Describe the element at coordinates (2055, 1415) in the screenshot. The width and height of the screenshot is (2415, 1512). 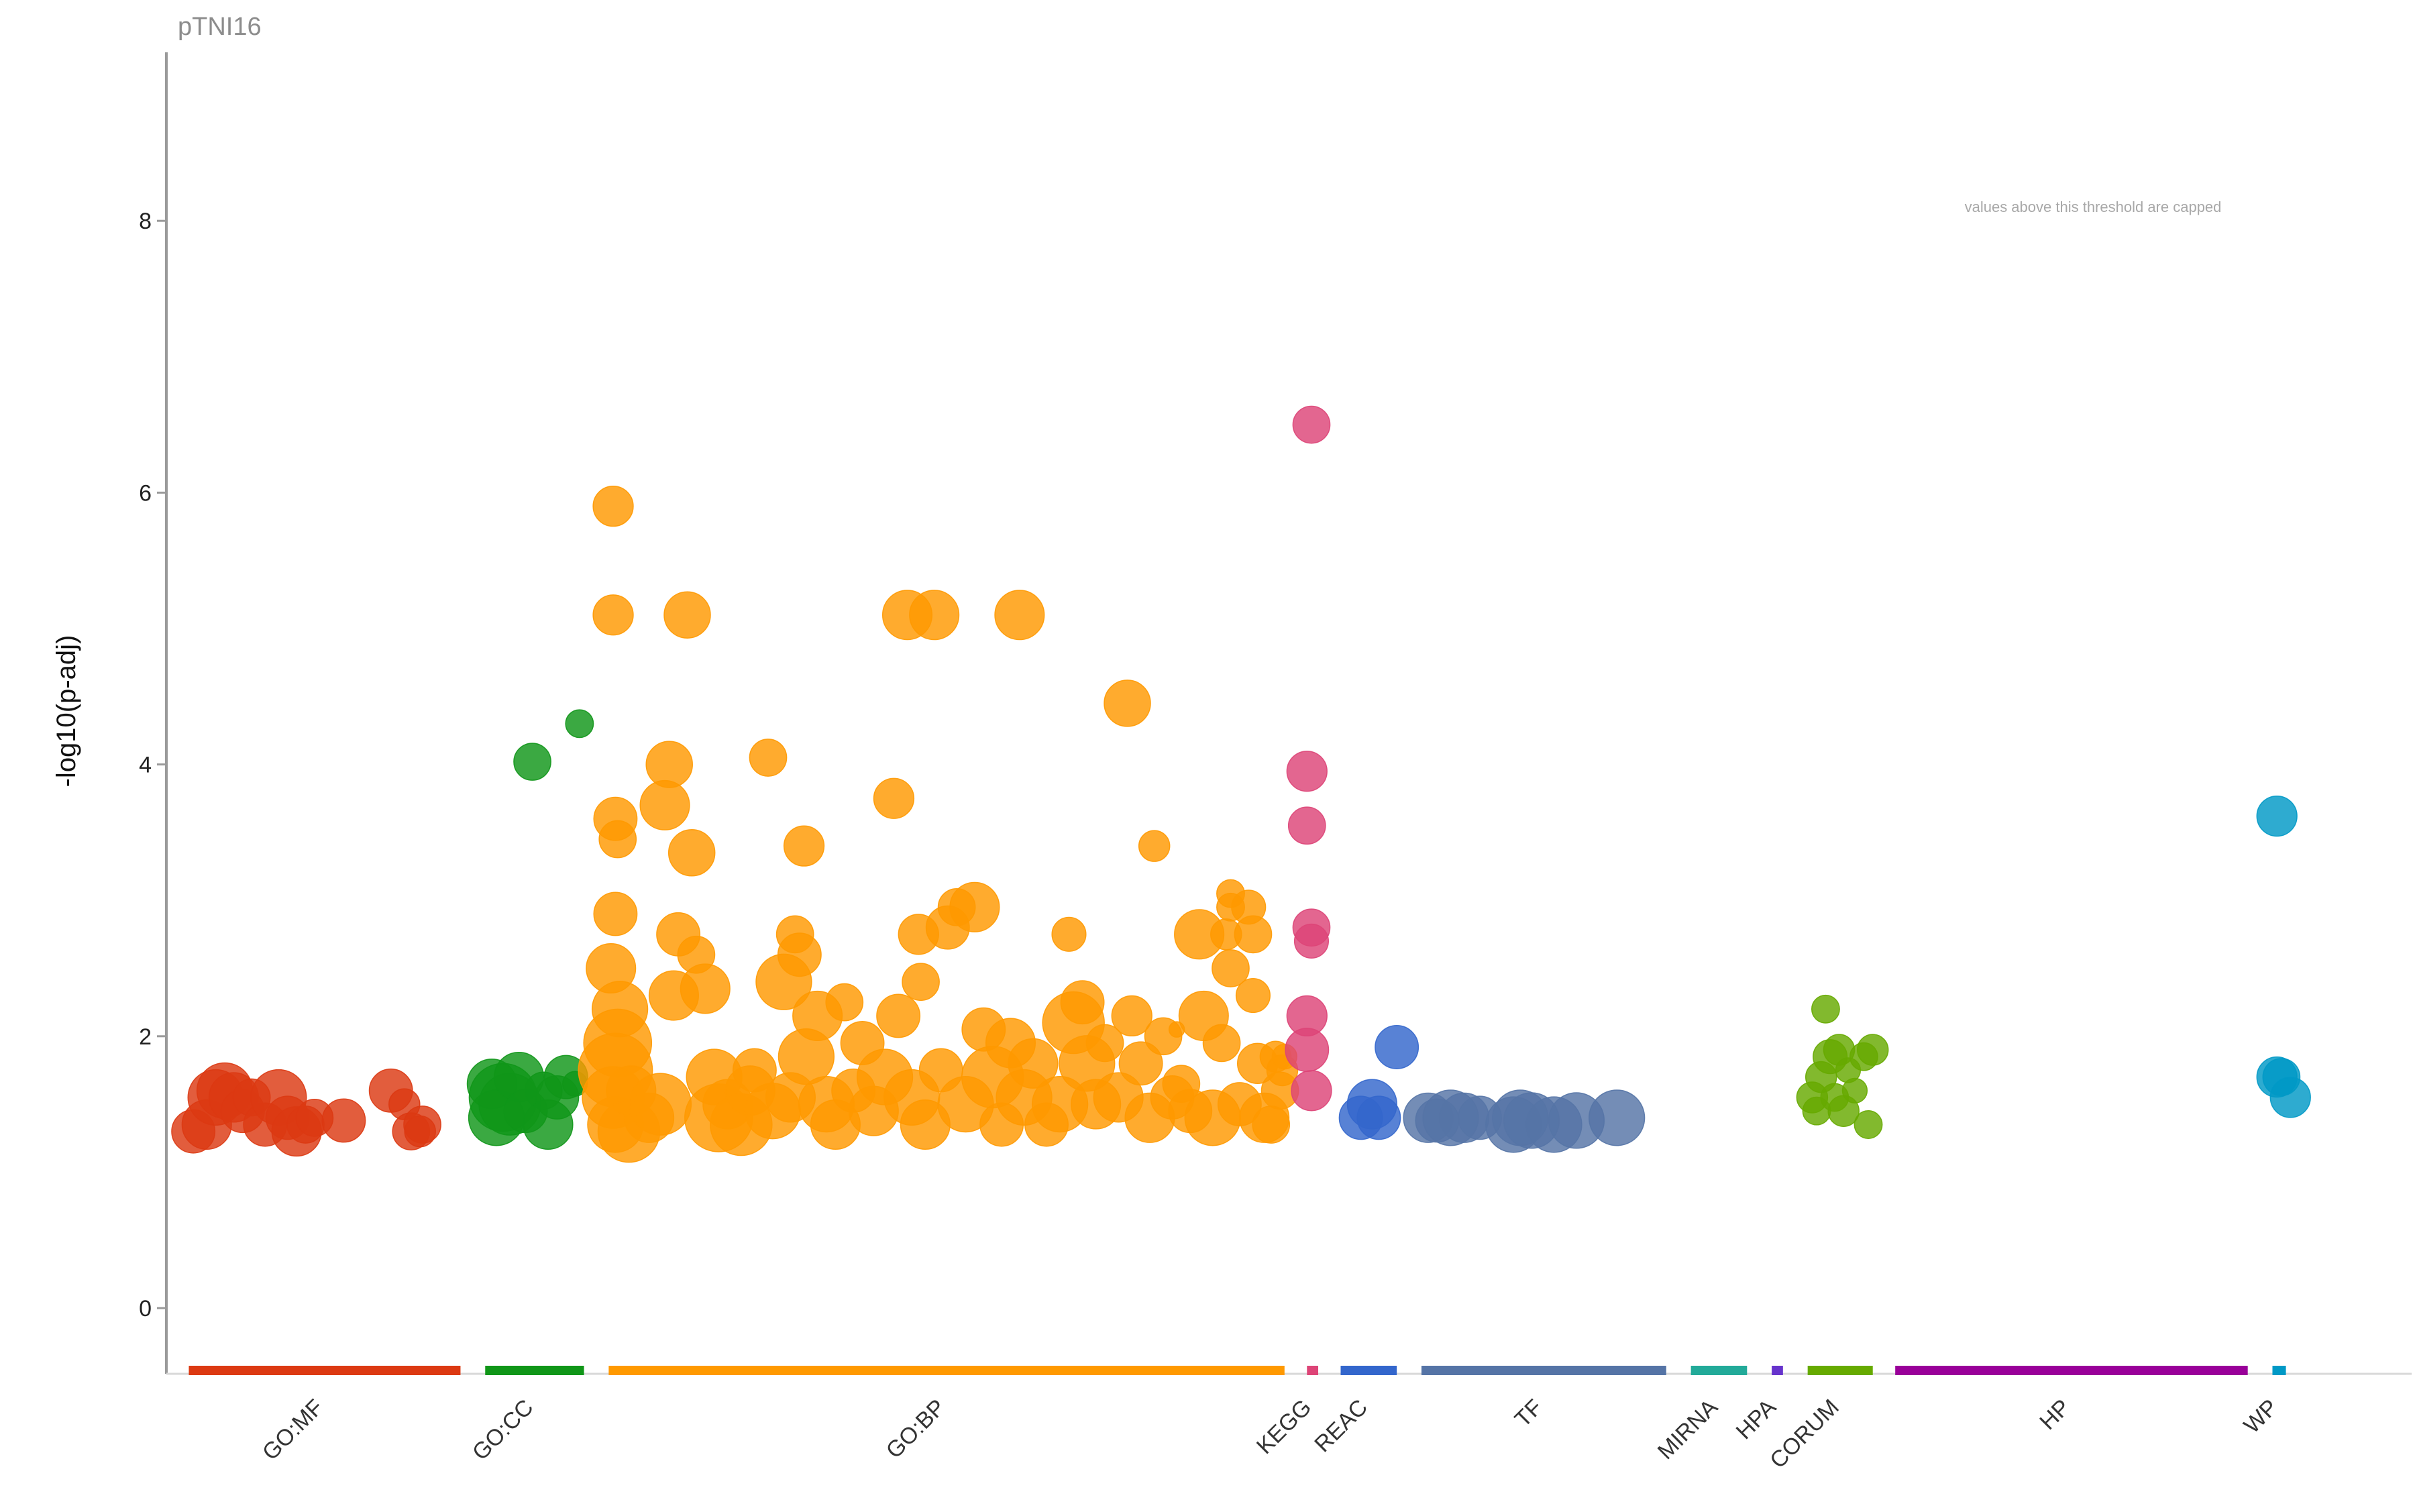
I see `category-label-hp: HP` at that location.